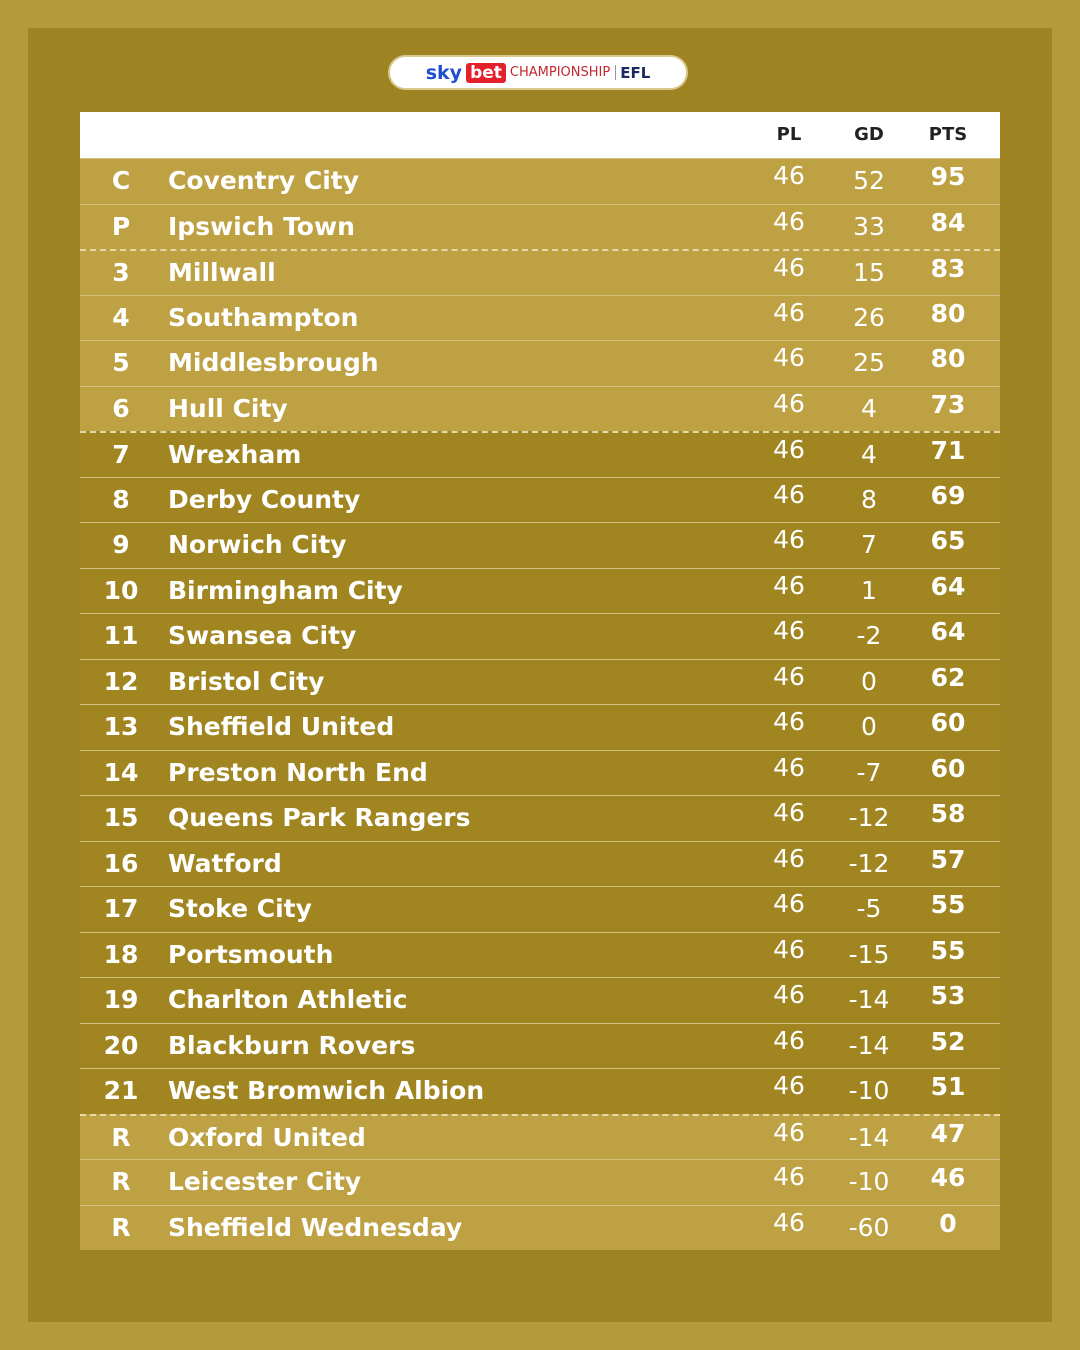  Describe the element at coordinates (538, 72) in the screenshot. I see `logo: sky bet CHAMPIONSHIP EFL` at that location.